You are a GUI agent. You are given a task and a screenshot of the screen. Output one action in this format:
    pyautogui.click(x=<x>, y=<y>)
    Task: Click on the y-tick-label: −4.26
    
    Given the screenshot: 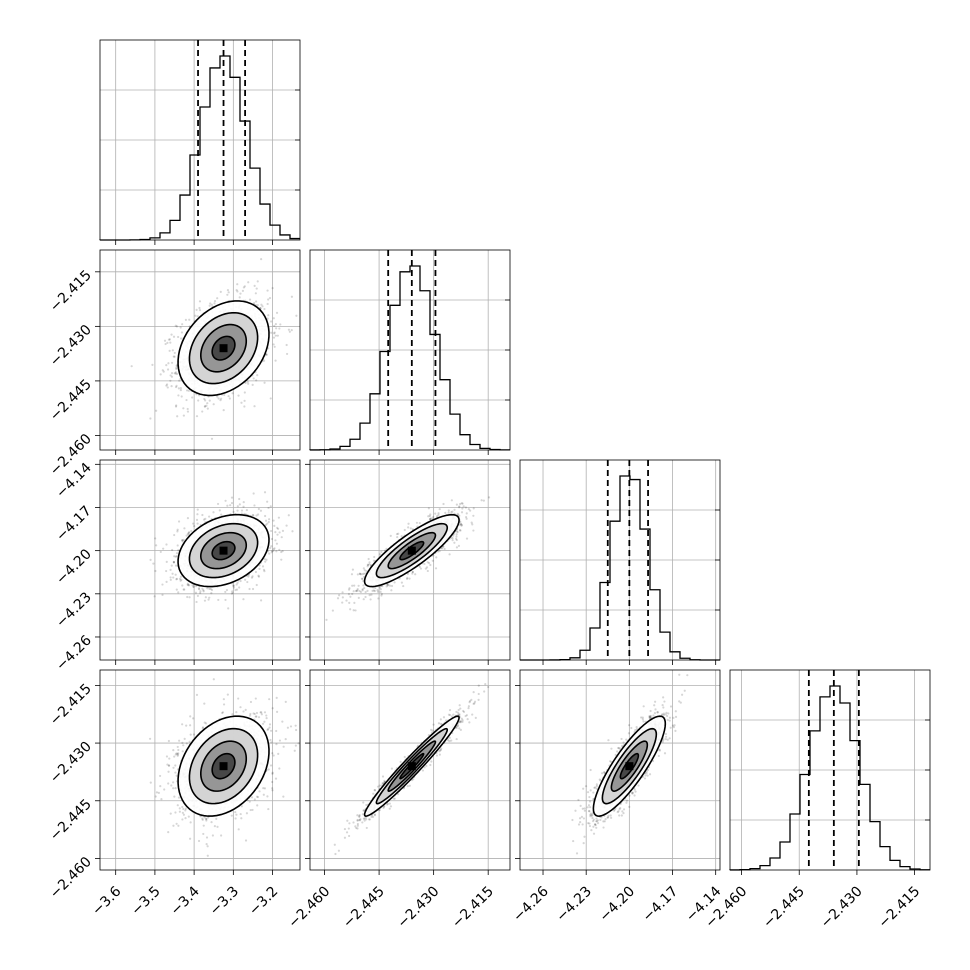 What is the action you would take?
    pyautogui.click(x=74, y=653)
    